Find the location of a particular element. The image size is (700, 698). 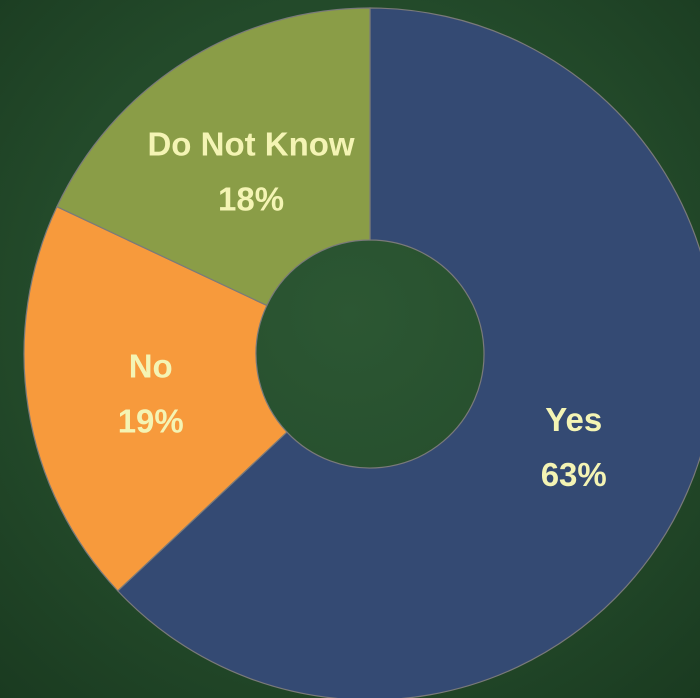

slice-category-label: No is located at coordinates (151, 365).